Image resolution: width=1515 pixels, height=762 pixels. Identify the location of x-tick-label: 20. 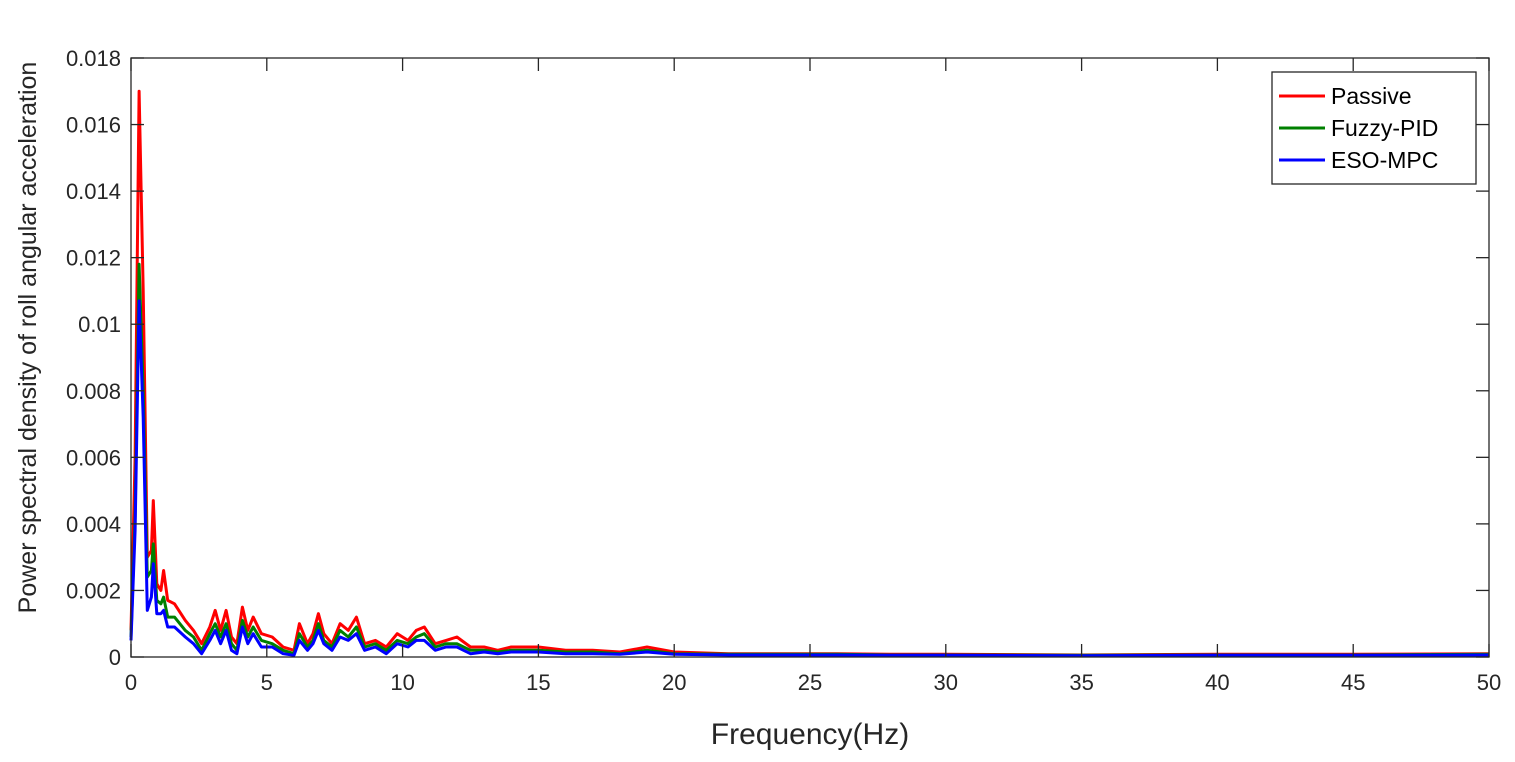
(674, 682).